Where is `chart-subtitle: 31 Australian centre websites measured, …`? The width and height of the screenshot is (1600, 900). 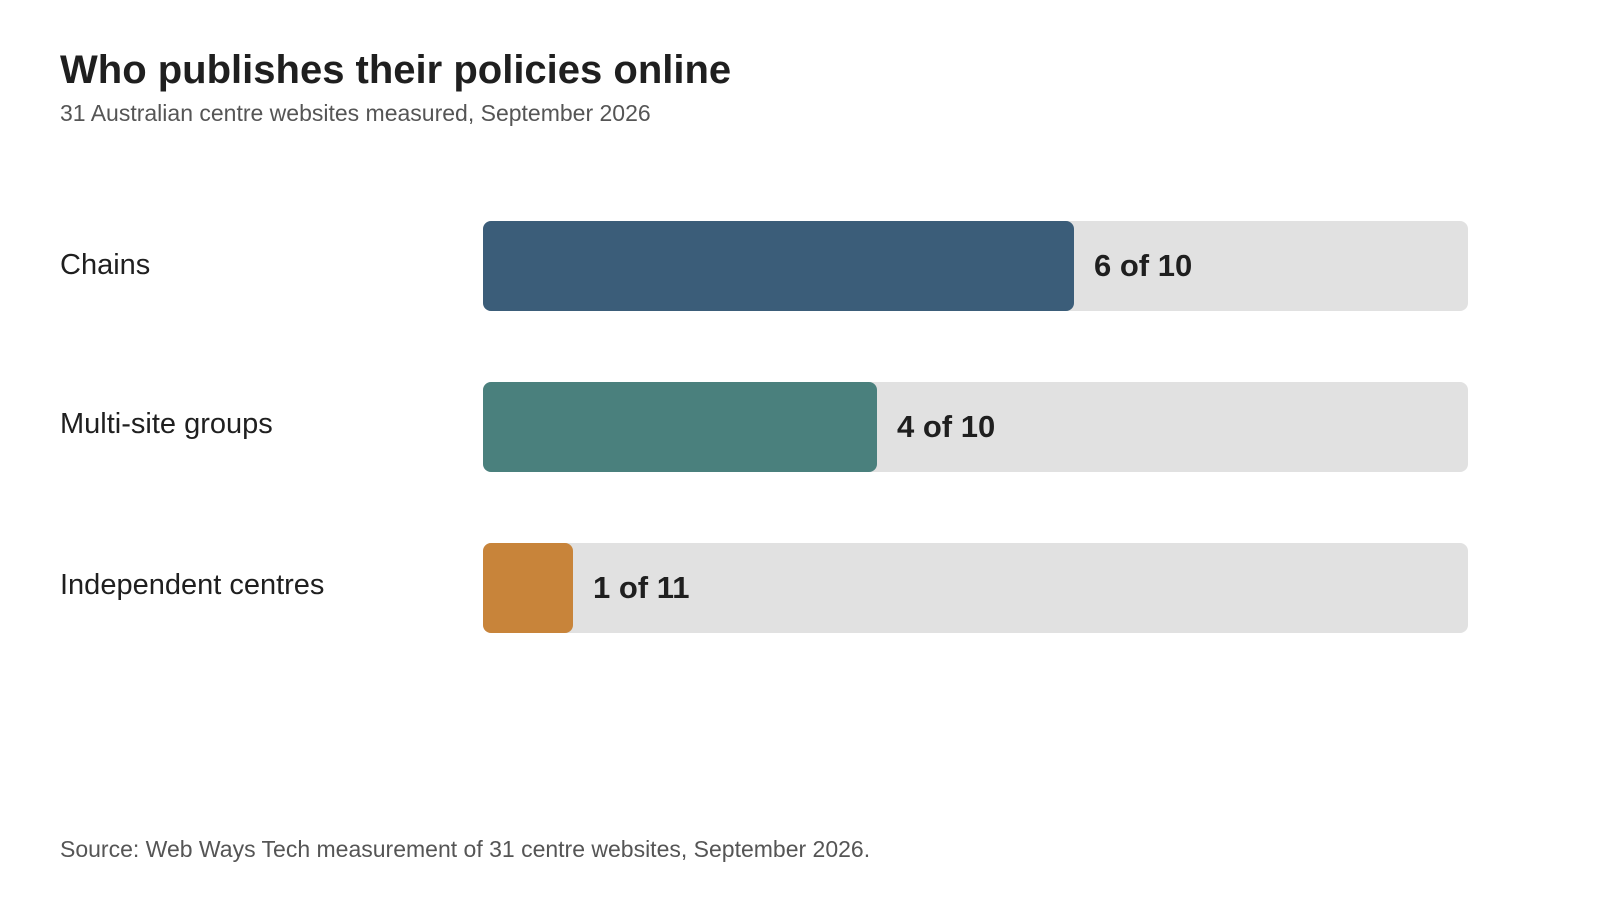
chart-subtitle: 31 Australian centre websites measured, … is located at coordinates (355, 113).